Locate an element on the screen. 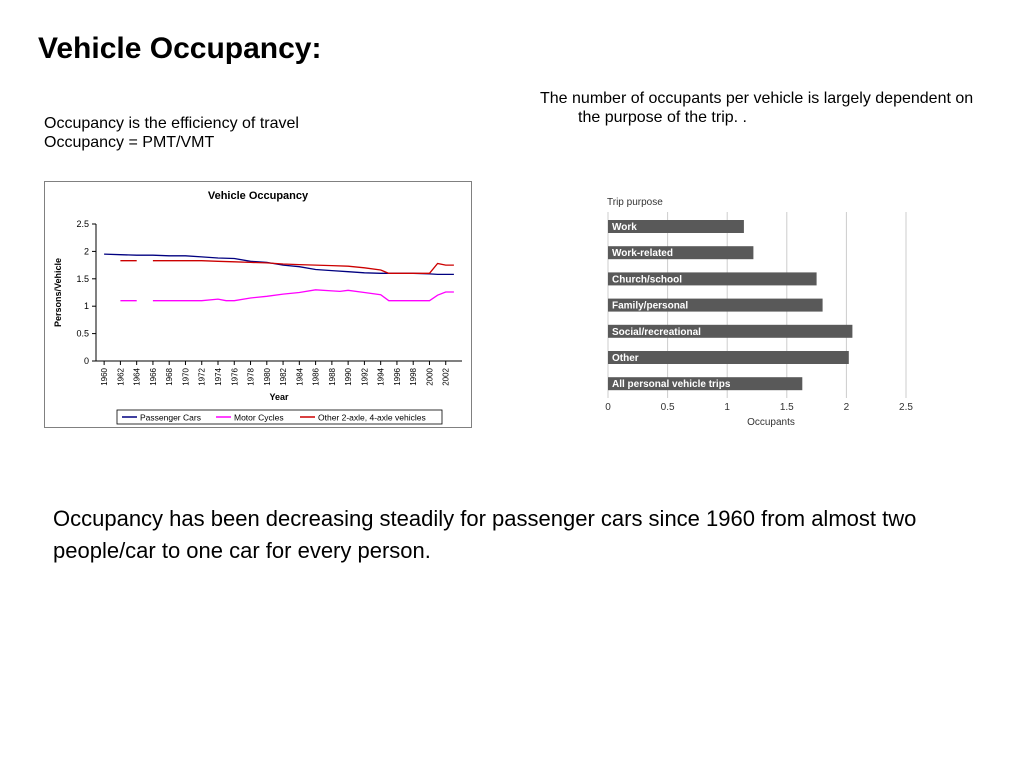 Image resolution: width=1024 pixels, height=768 pixels. y-tick-label: 2.5 is located at coordinates (82, 224).